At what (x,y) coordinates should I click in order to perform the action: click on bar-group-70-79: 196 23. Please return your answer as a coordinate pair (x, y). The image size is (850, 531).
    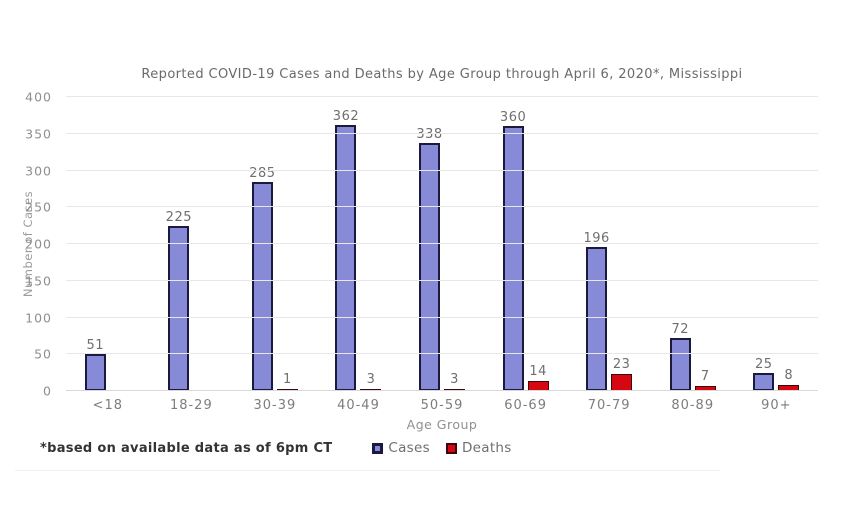
    Looking at the image, I should click on (609, 244).